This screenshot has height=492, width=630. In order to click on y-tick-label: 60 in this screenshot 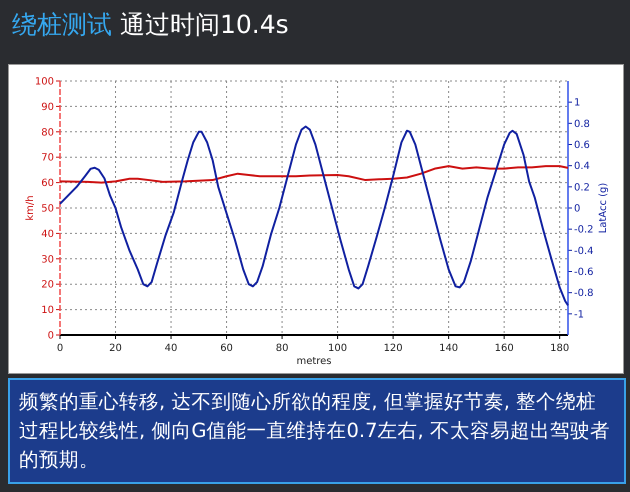, I will do `click(47, 184)`.